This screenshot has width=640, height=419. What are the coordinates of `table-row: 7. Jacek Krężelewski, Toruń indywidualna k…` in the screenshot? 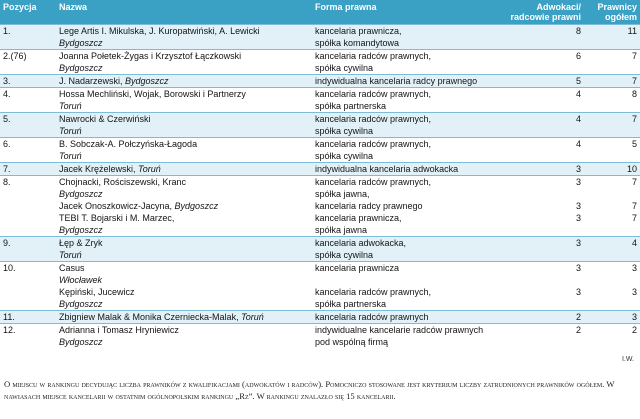 It's located at (320, 169).